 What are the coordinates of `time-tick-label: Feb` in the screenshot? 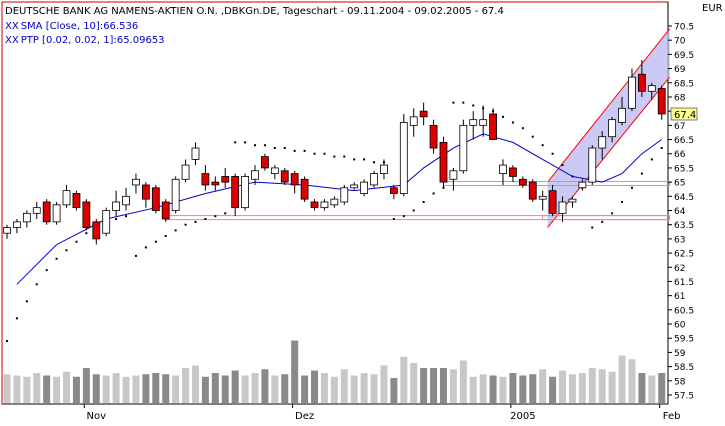 It's located at (672, 416).